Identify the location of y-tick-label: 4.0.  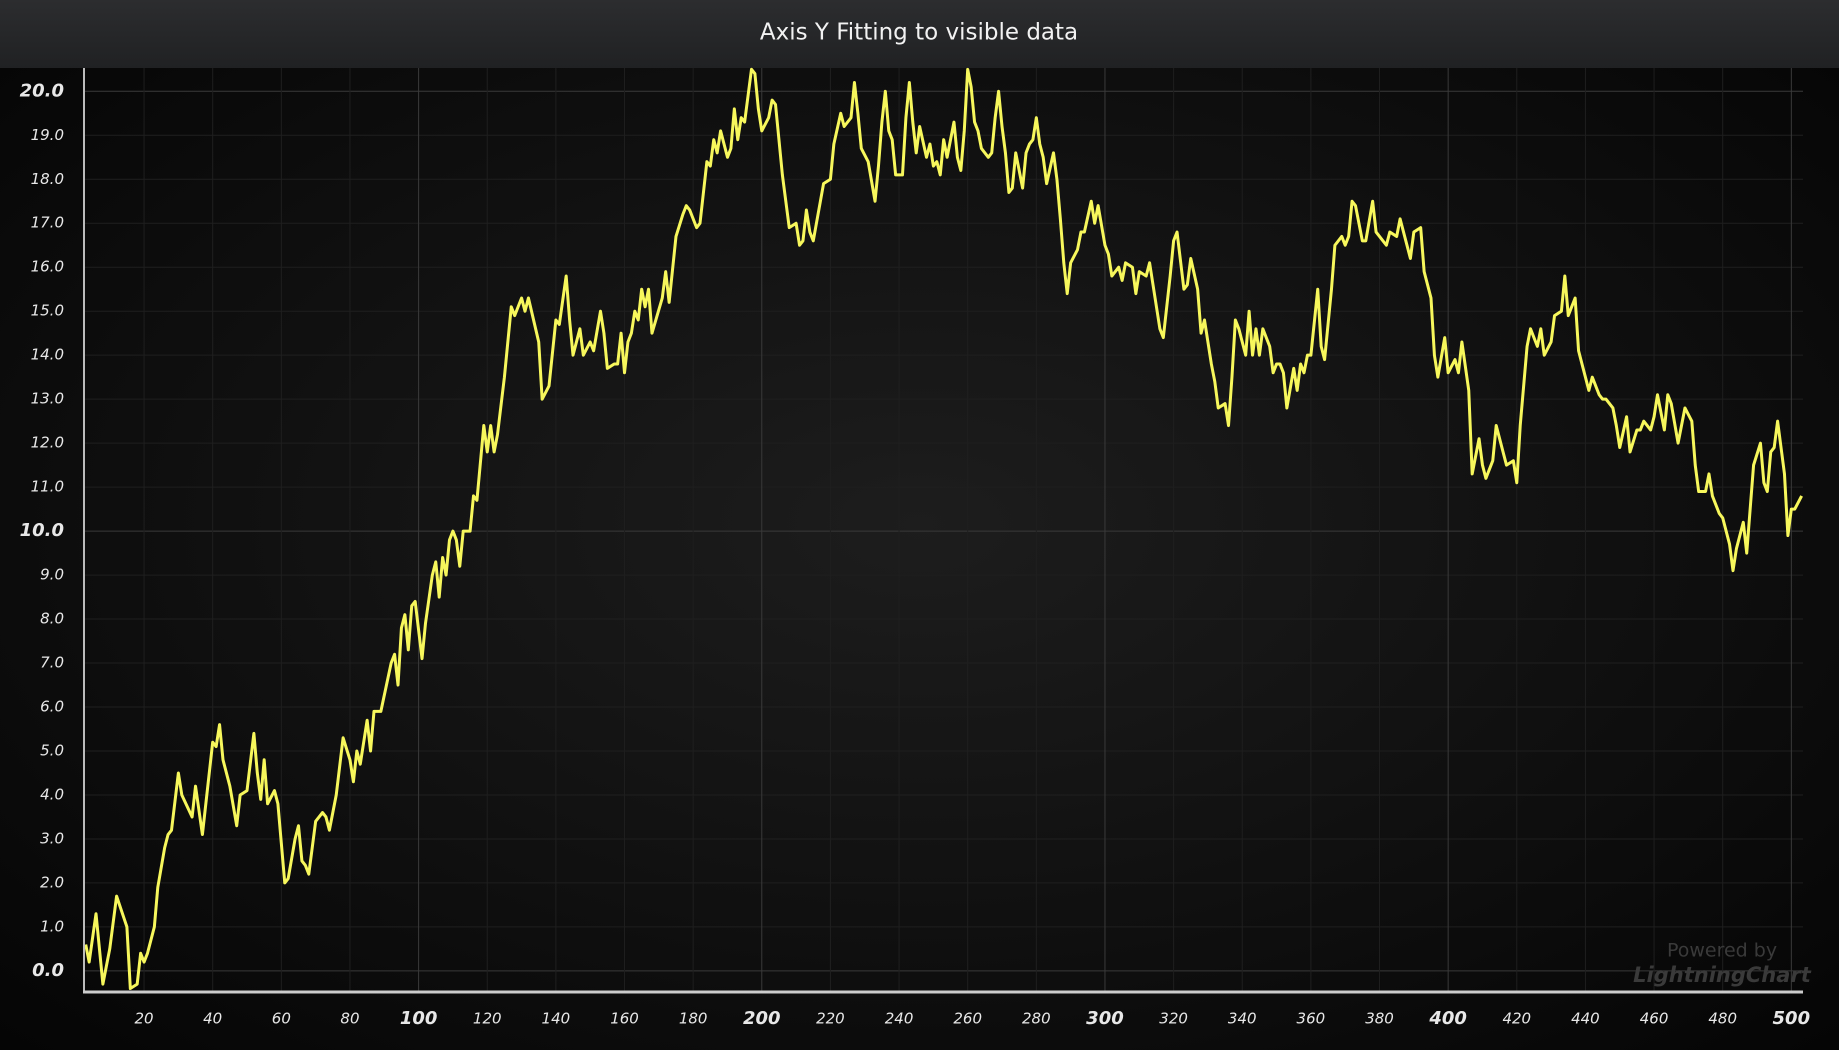
(52, 794).